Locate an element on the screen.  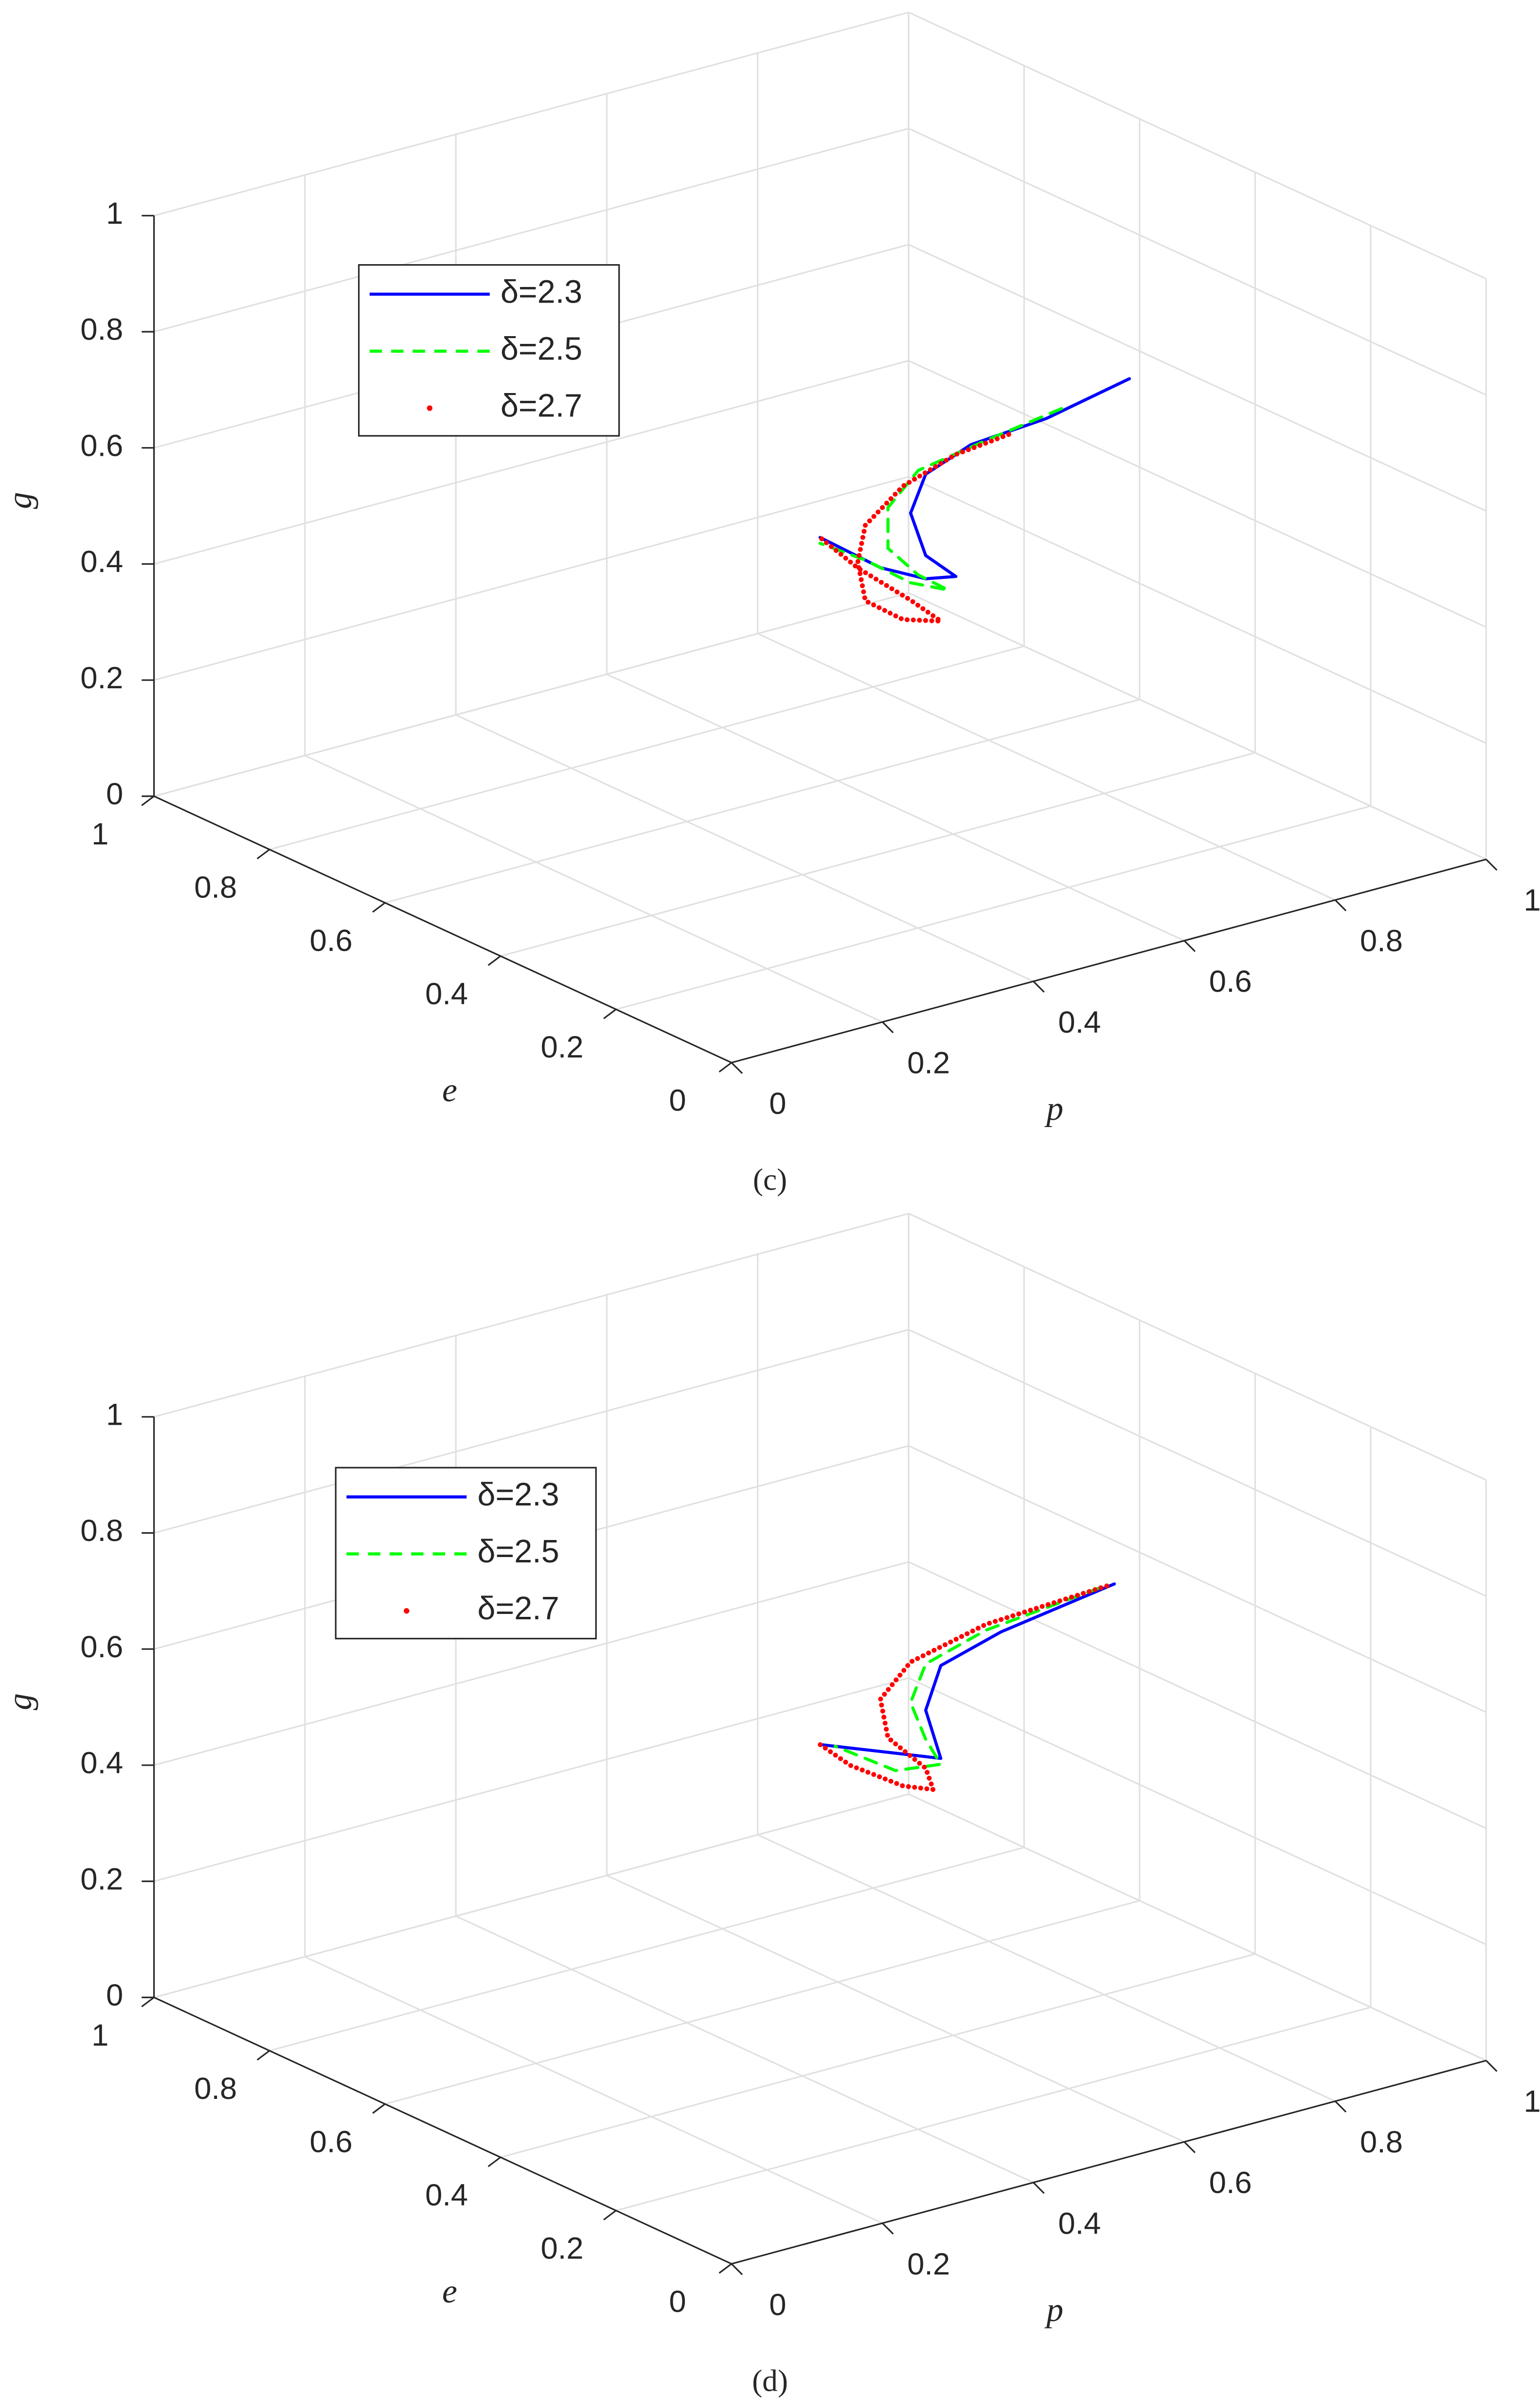
y-tick-label: 0 is located at coordinates (677, 1101).